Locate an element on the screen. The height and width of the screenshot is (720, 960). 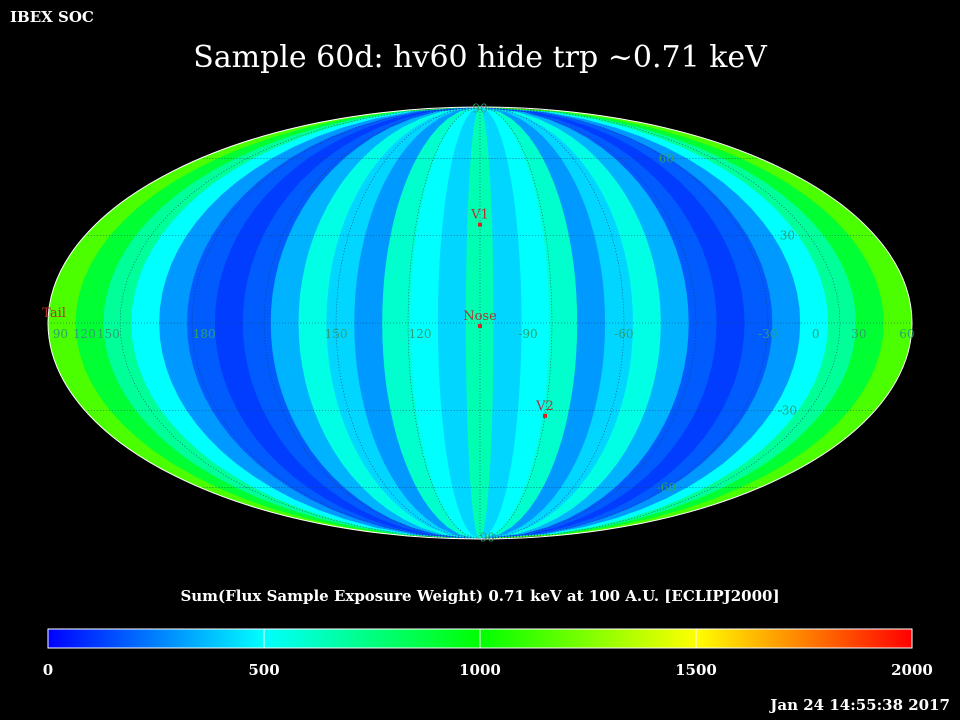
latitude-label: 60 is located at coordinates (666, 158).